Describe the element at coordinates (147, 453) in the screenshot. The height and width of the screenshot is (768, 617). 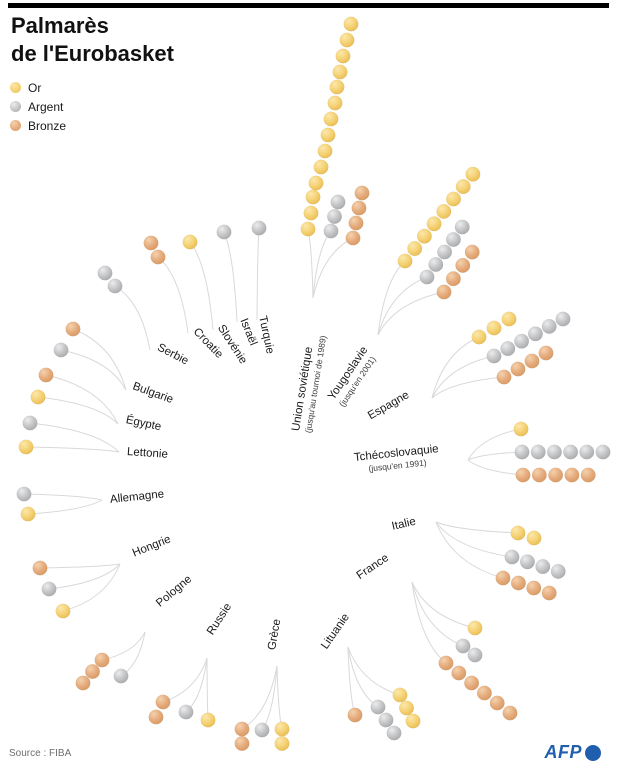
I see `country-name: Lettonie` at that location.